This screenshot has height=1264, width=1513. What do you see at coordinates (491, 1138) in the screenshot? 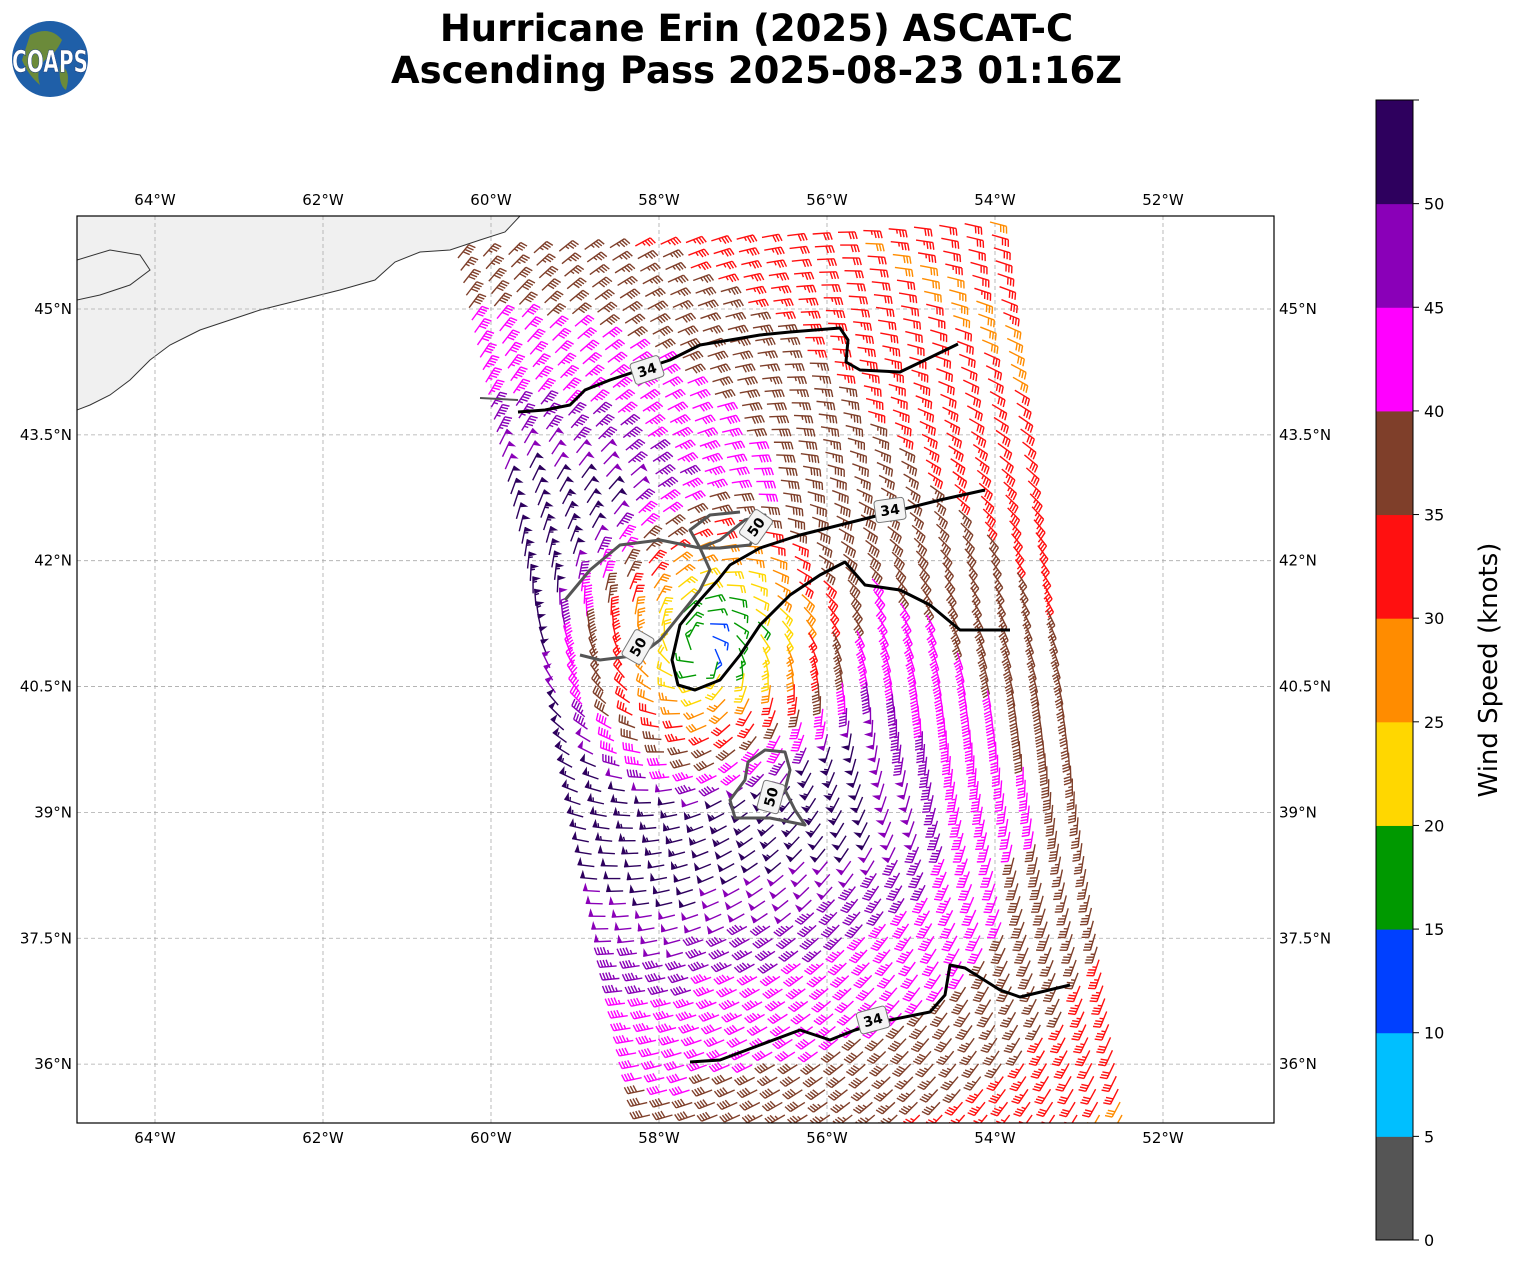
I see `lon-tick-label: 60°W` at bounding box center [491, 1138].